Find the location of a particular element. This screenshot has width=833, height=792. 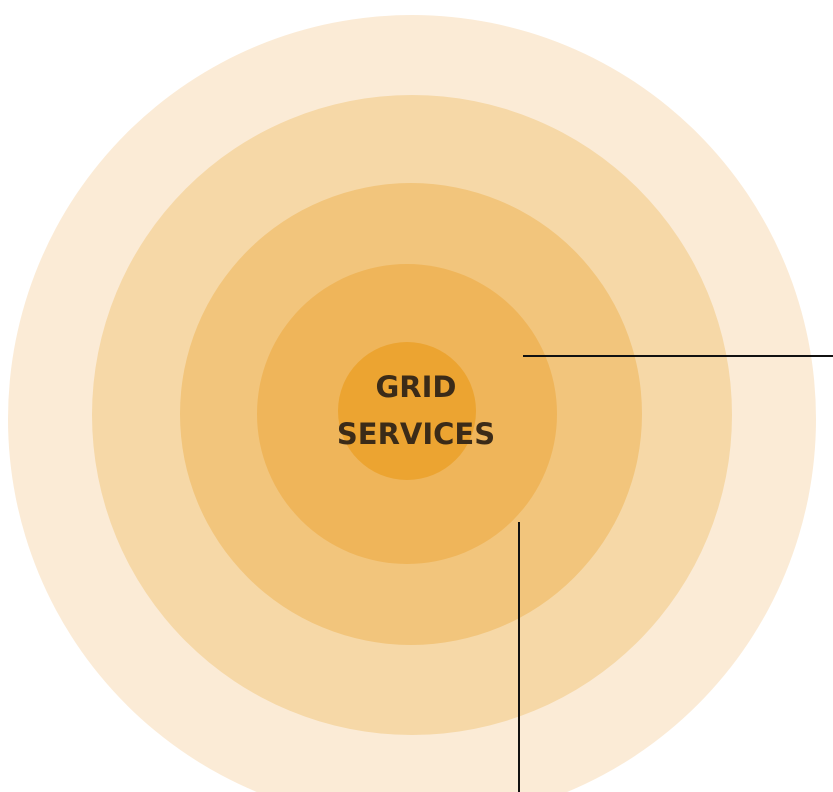

ring-center is located at coordinates (407, 411).